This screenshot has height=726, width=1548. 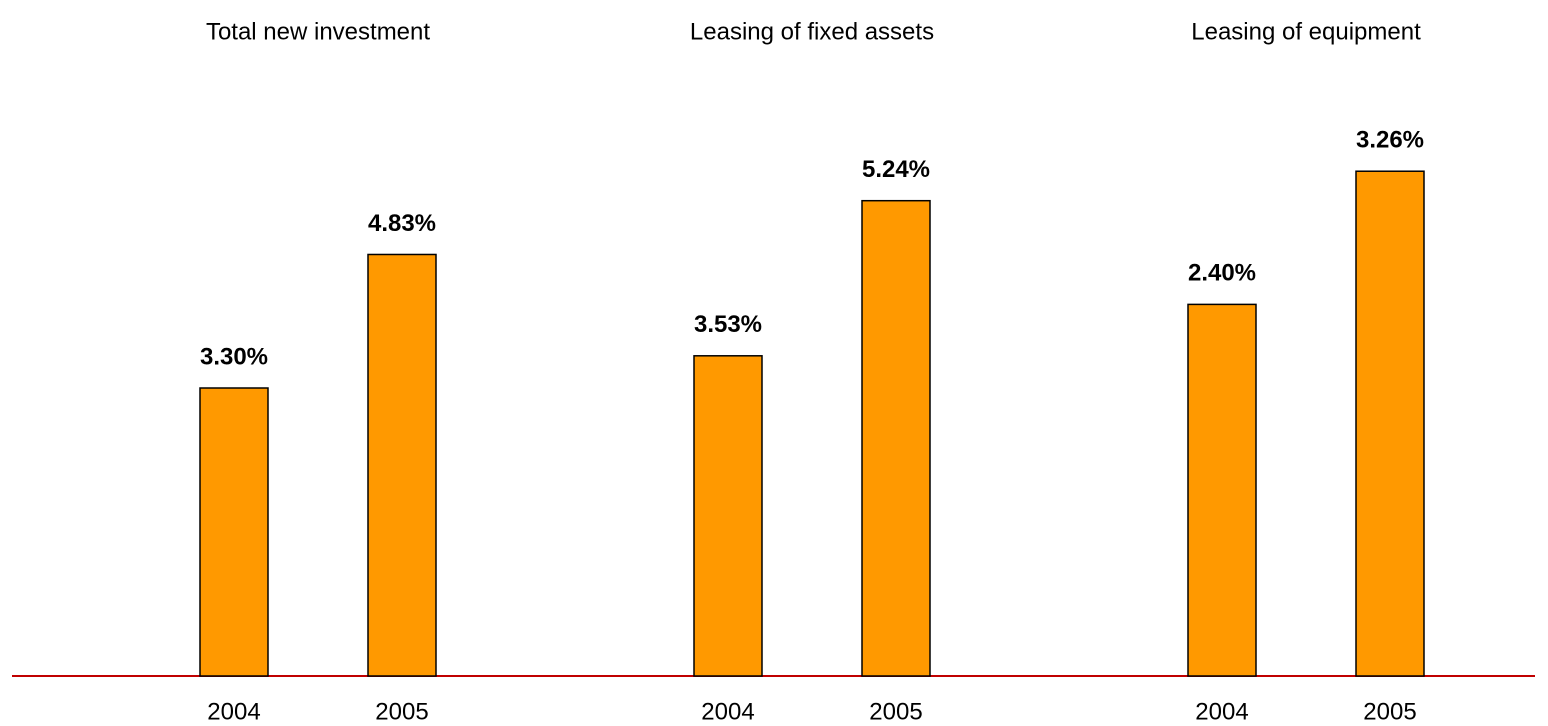 I want to click on data-label: 3.30%, so click(x=234, y=356).